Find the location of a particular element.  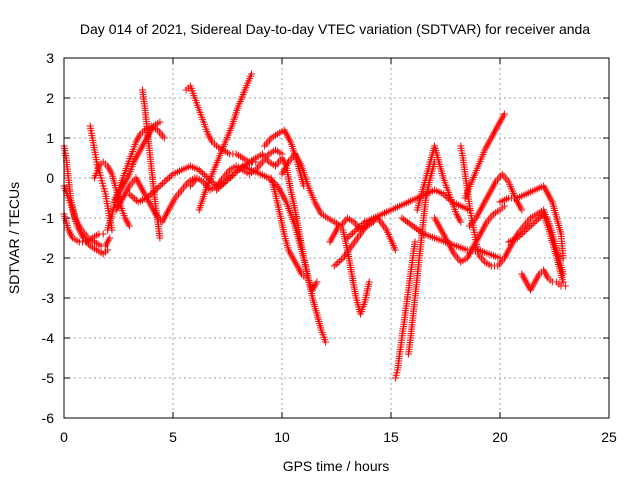

series-arc29 is located at coordinates (484, 156).